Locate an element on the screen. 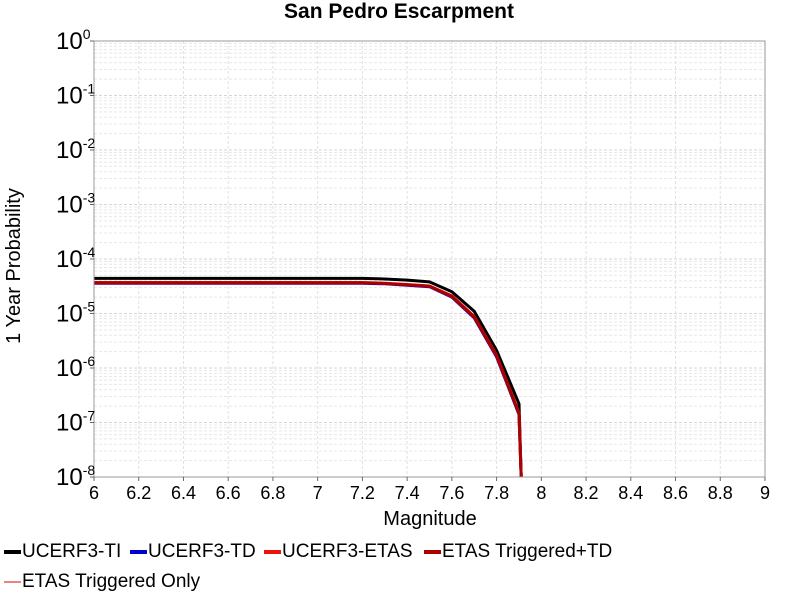  x-tick-label: 8.6 is located at coordinates (675, 493).